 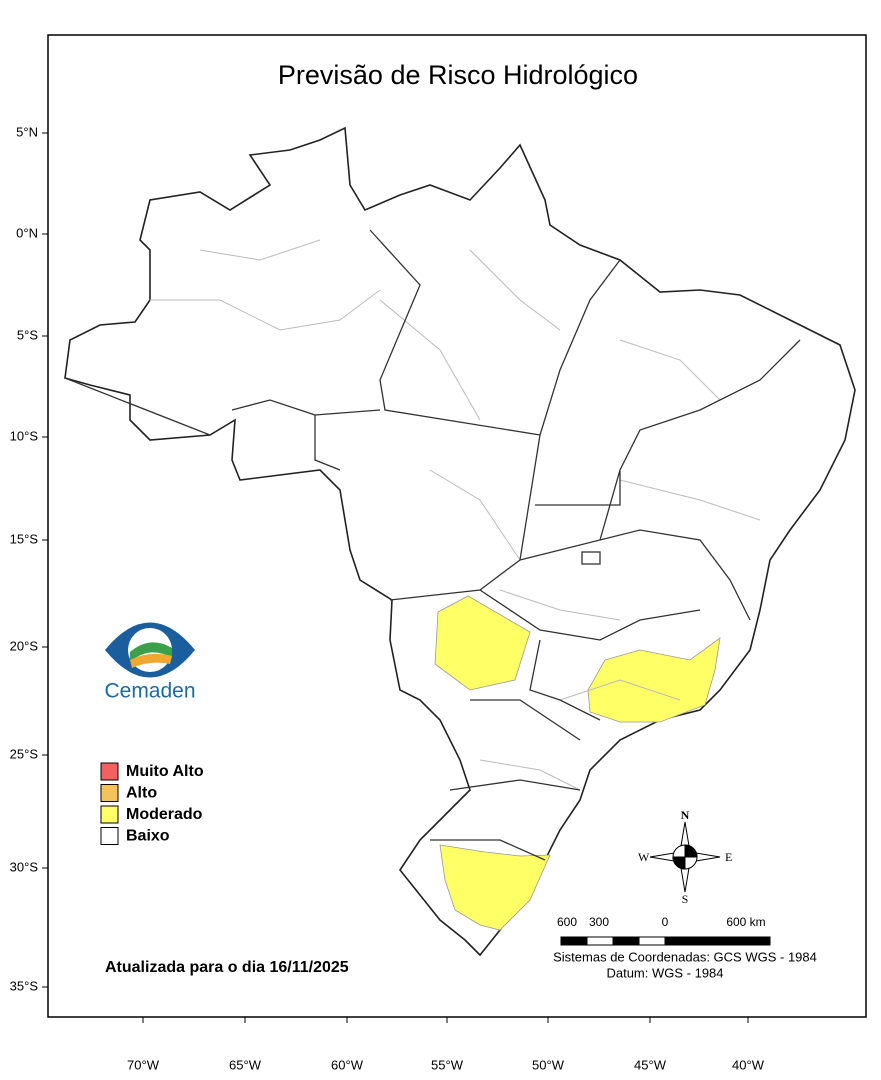 I want to click on coordinate-system: Sistemas de Coordenadas: GCS WGS - 1984, so click(x=685, y=956).